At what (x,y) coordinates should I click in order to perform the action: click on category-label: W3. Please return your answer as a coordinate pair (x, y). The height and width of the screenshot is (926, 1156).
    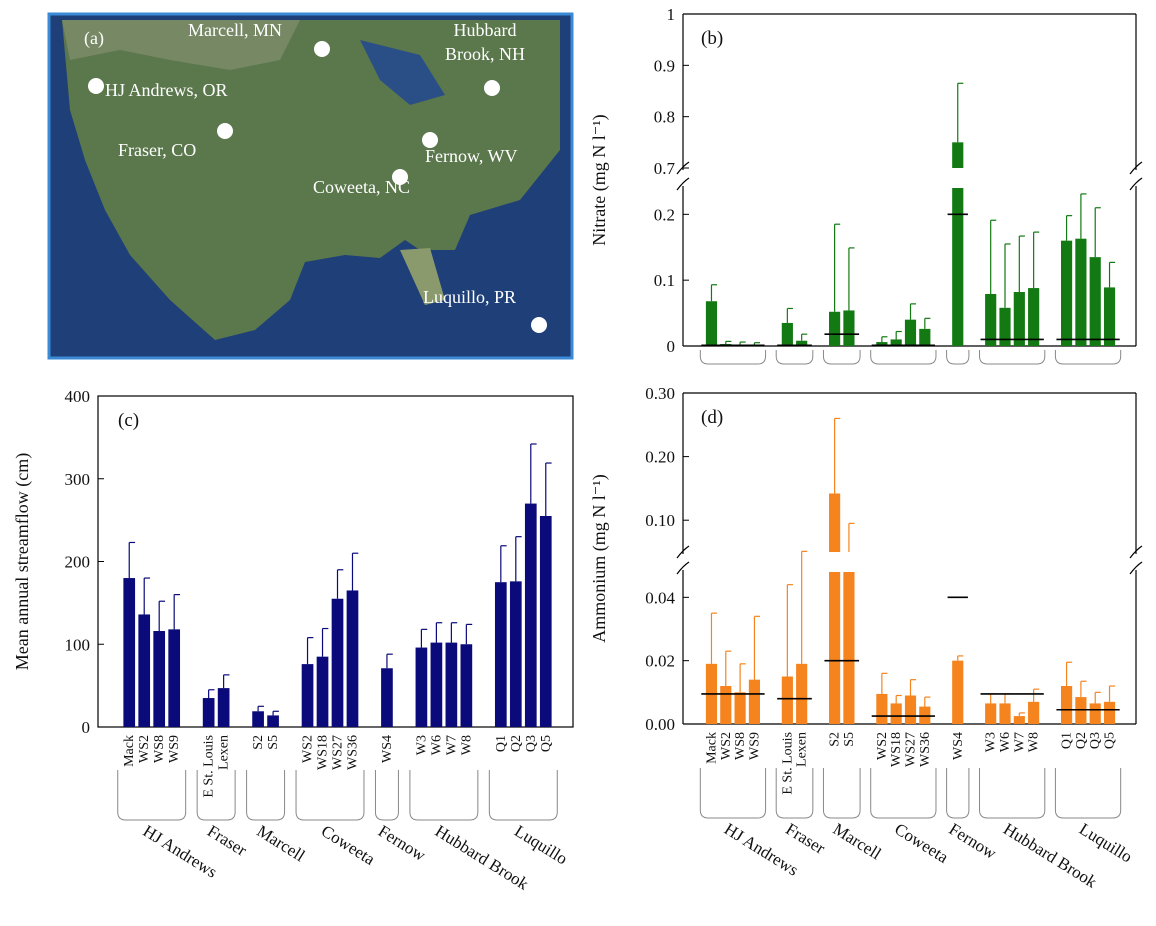
    Looking at the image, I should click on (421, 745).